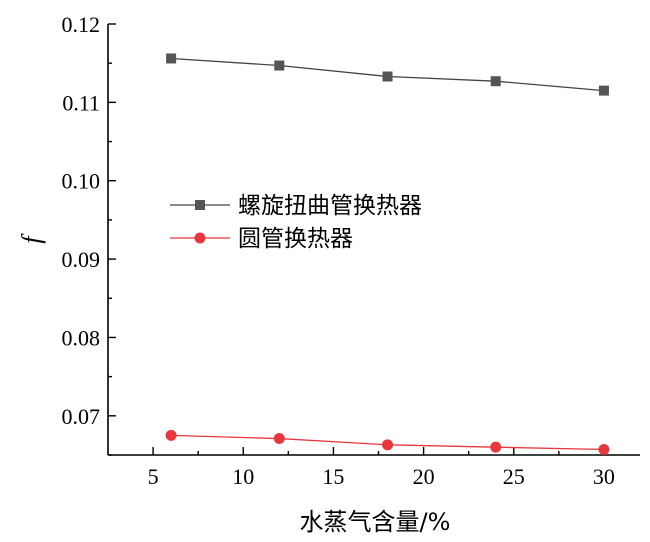 Image resolution: width=650 pixels, height=542 pixels. What do you see at coordinates (81, 259) in the screenshot?
I see `y-tick-label: 0.09` at bounding box center [81, 259].